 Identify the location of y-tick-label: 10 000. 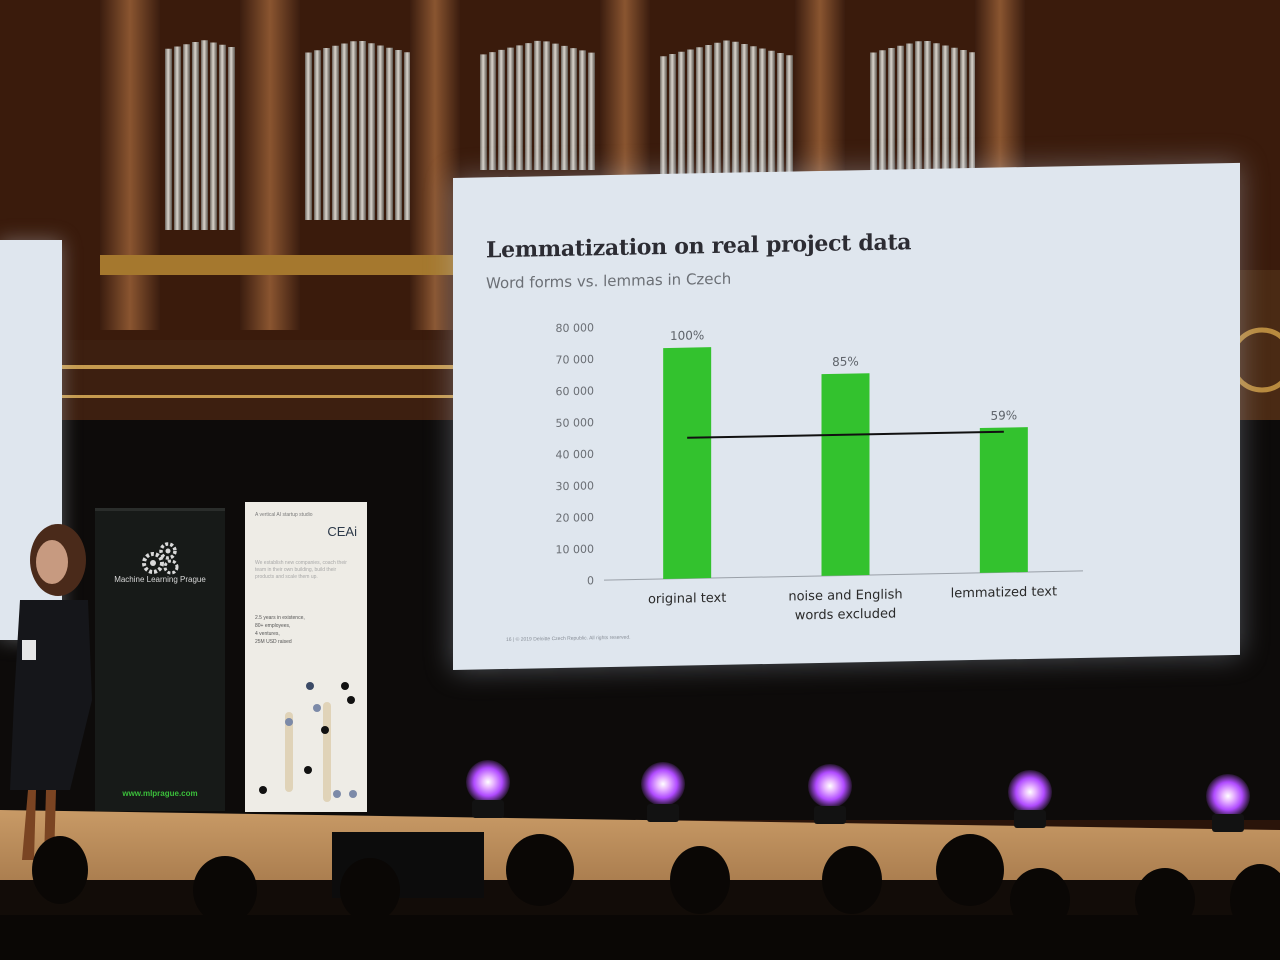
(575, 550).